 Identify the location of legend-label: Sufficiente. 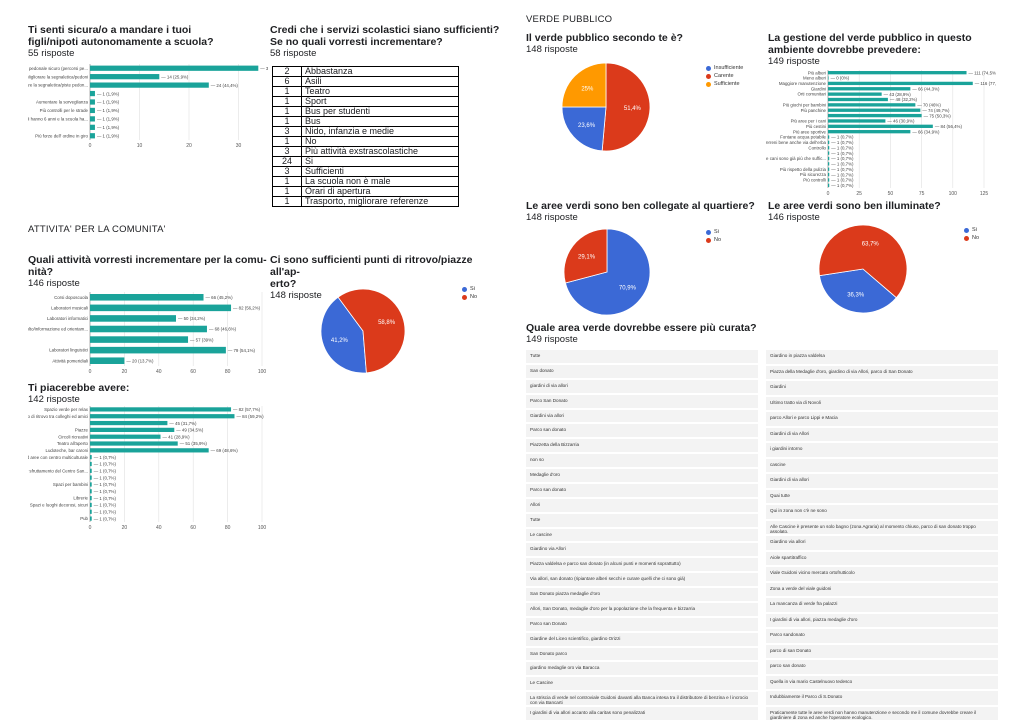
(727, 84).